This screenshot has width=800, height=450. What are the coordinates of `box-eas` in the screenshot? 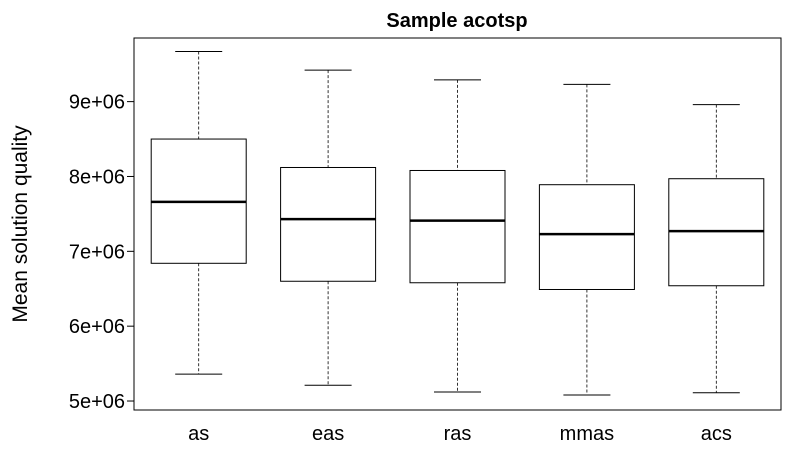 It's located at (328, 227).